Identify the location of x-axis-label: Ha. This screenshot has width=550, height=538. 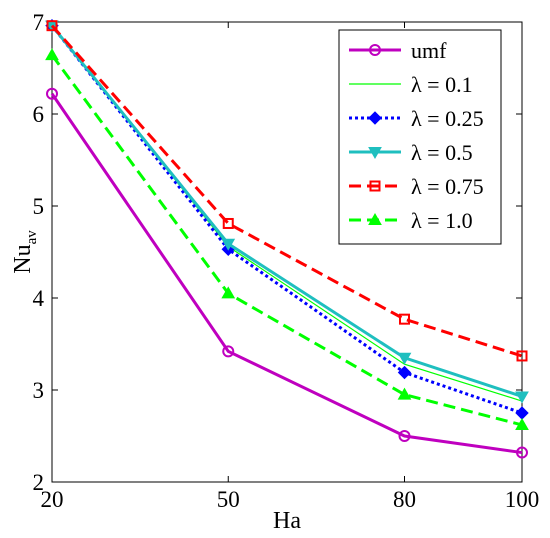
(287, 521).